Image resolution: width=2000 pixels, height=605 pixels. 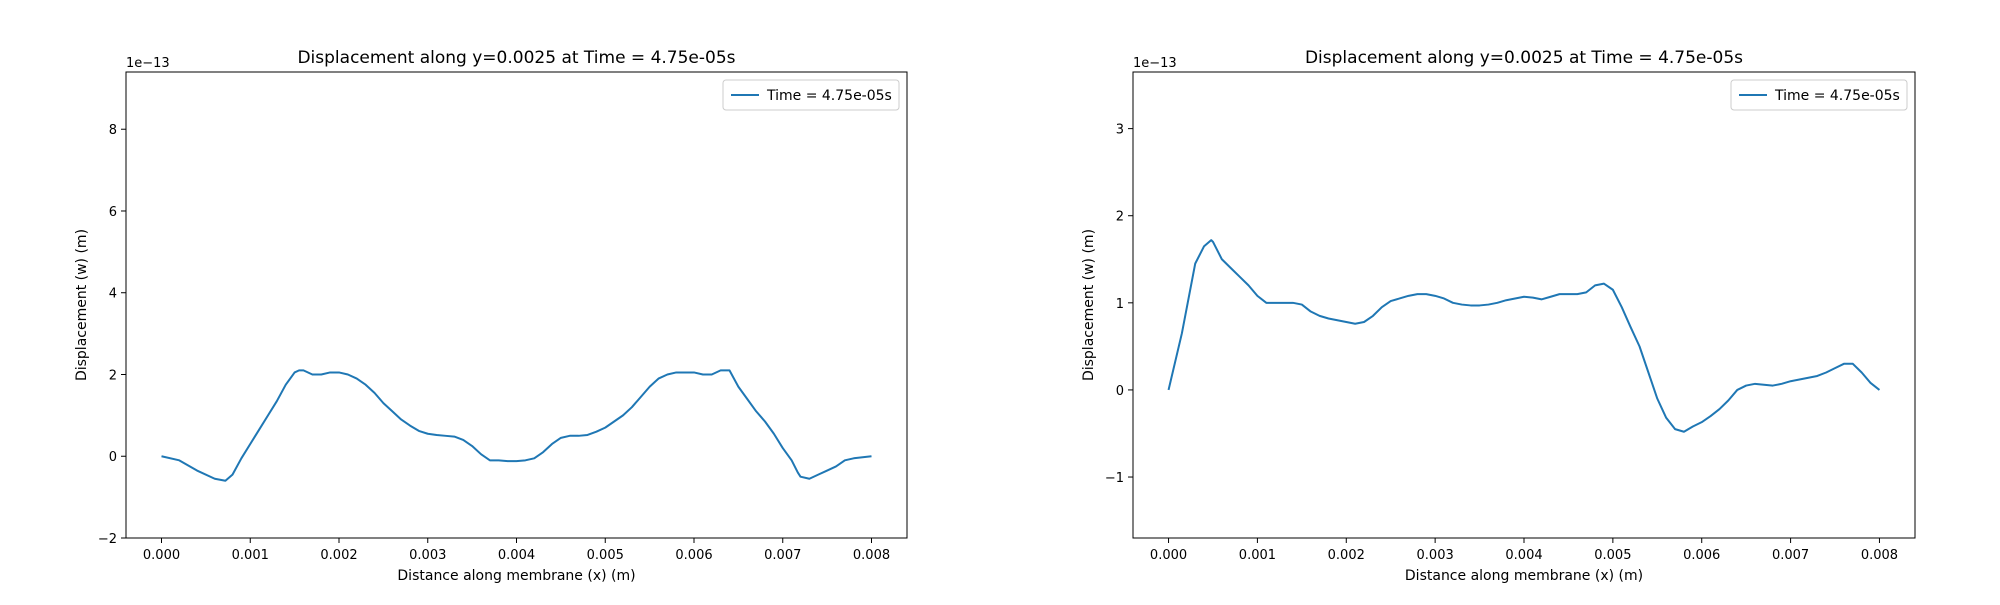 What do you see at coordinates (113, 130) in the screenshot?
I see `chart-1-y-tick-label: 8` at bounding box center [113, 130].